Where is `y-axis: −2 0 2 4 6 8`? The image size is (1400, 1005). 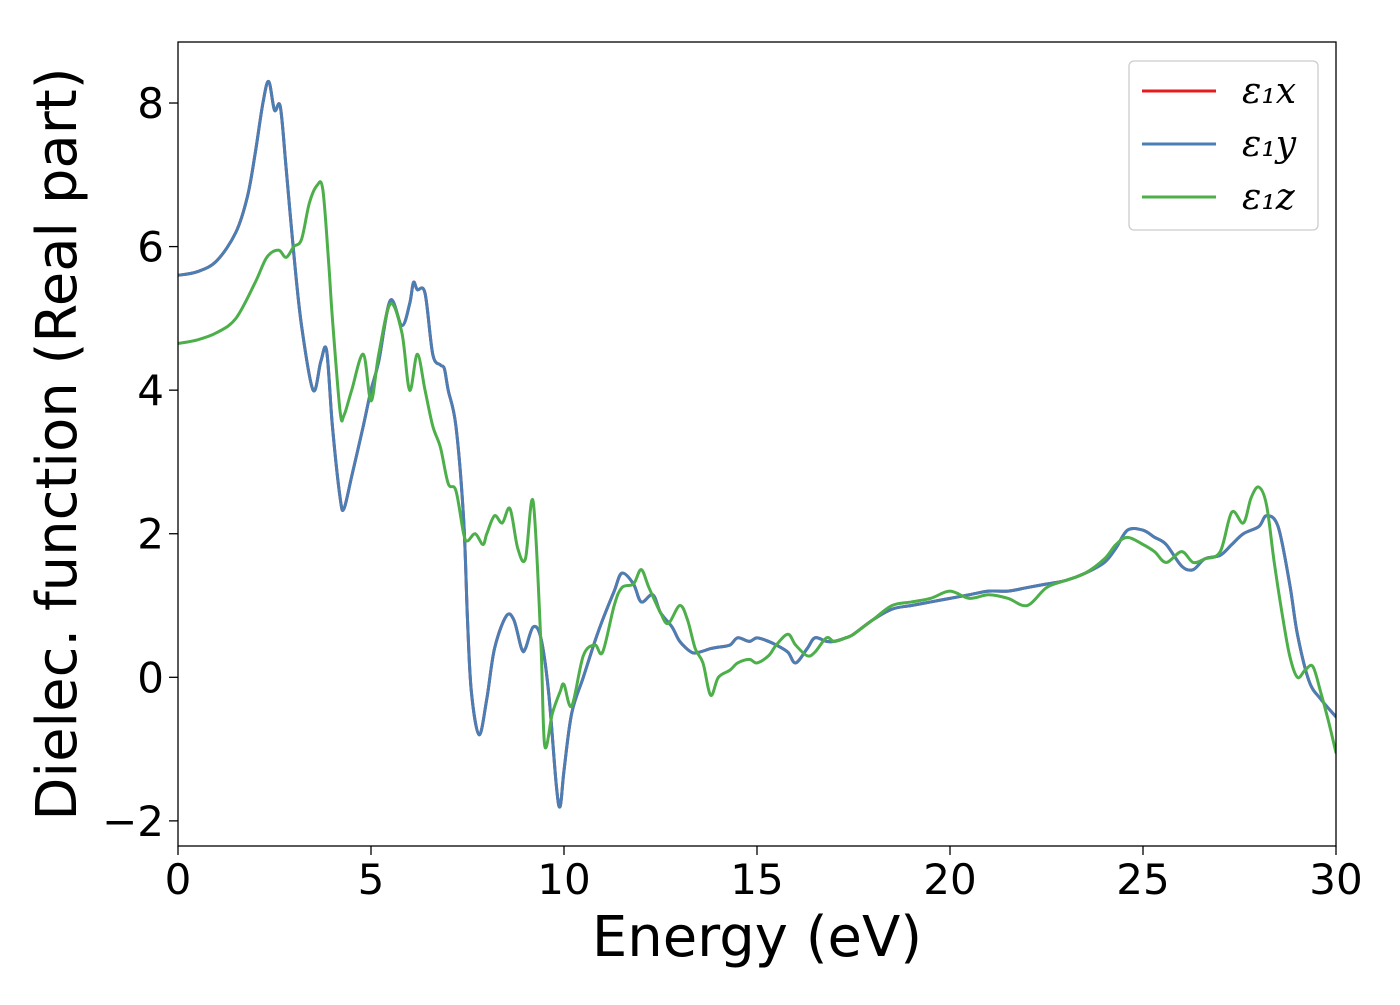
y-axis: −2 0 2 4 6 8 is located at coordinates (140, 462).